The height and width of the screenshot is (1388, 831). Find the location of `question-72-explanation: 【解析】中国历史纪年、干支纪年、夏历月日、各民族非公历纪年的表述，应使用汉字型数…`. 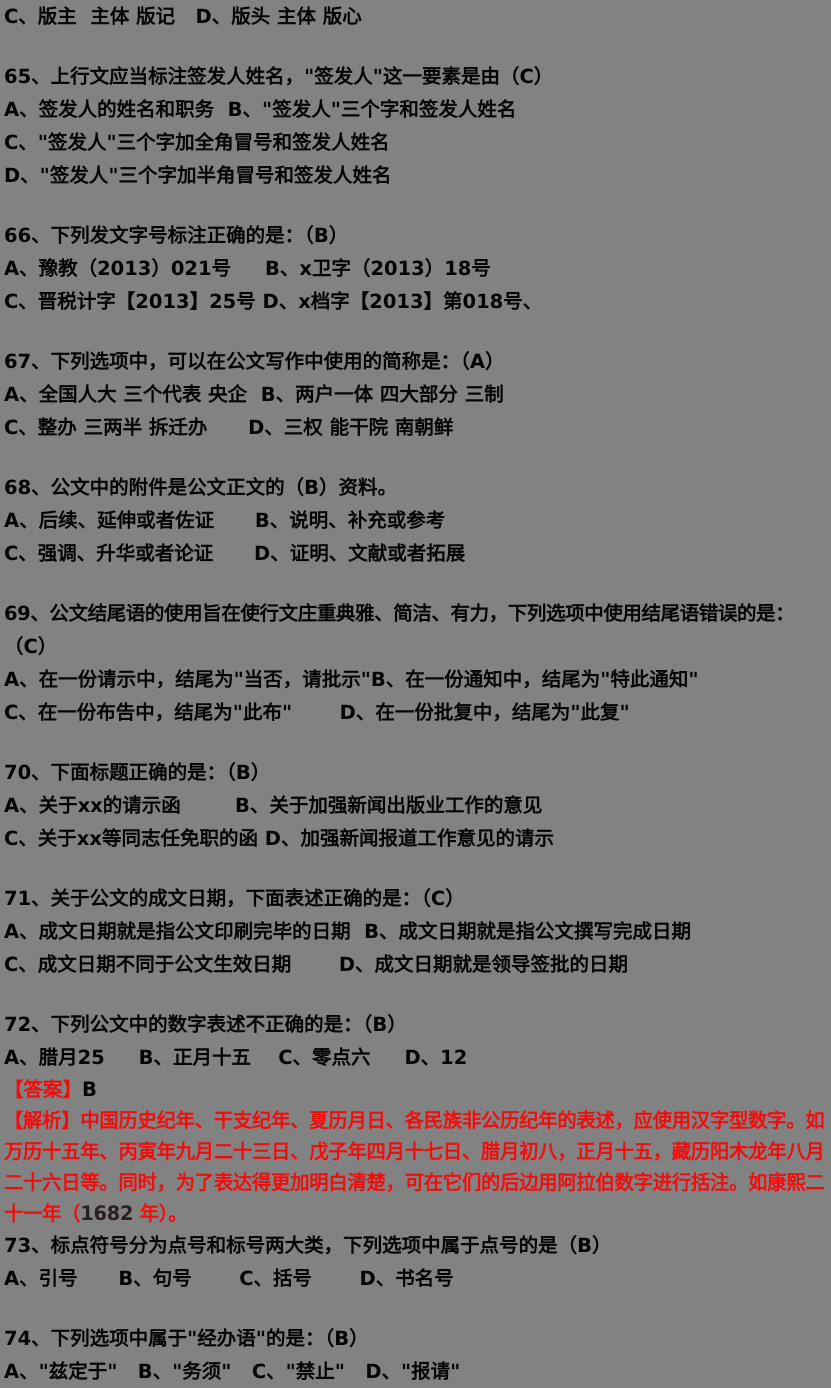

question-72-explanation: 【解析】中国历史纪年、干支纪年、夏历月日、各民族非公历纪年的表述，应使用汉字型数… is located at coordinates (415, 1167).